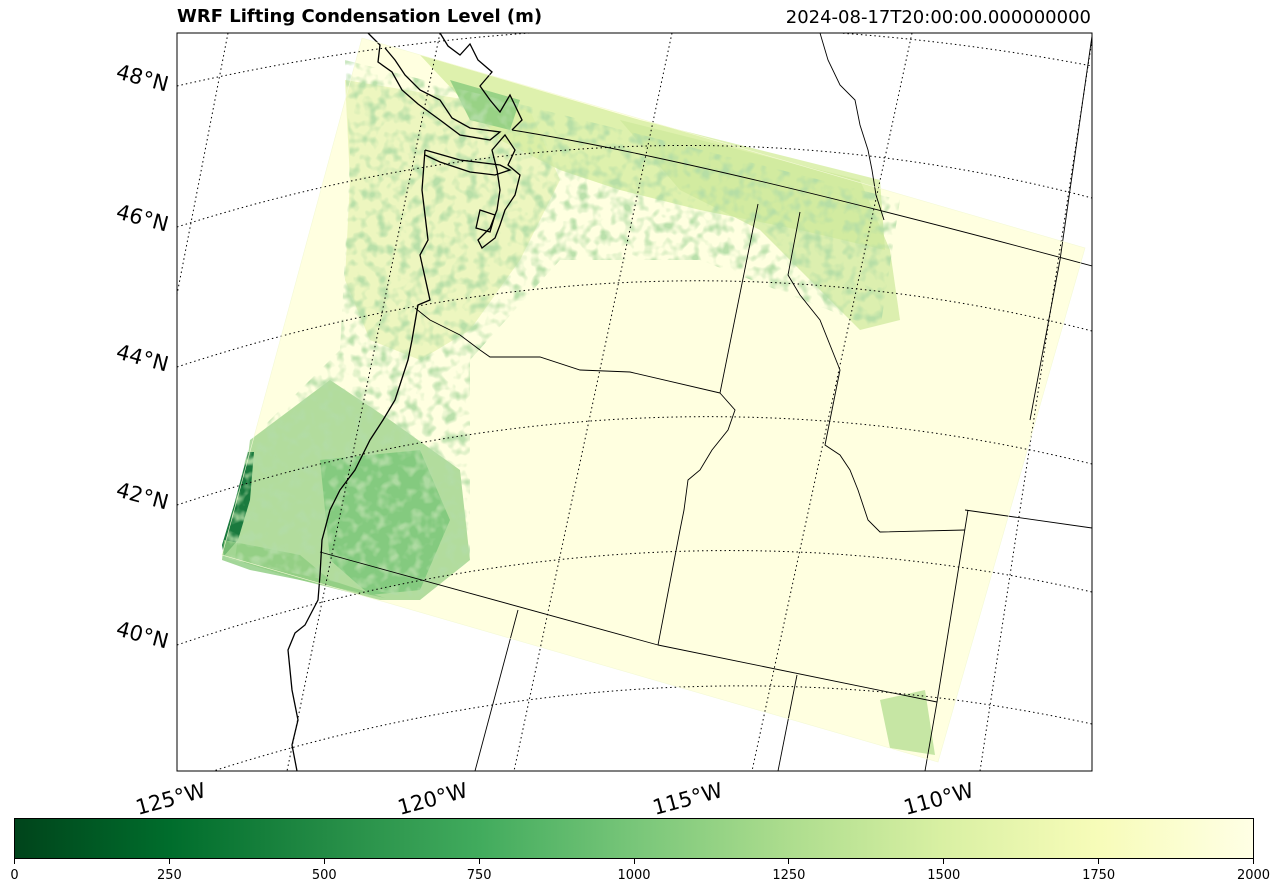  I want to click on colorbar-tick-label: 1750, so click(1099, 875).